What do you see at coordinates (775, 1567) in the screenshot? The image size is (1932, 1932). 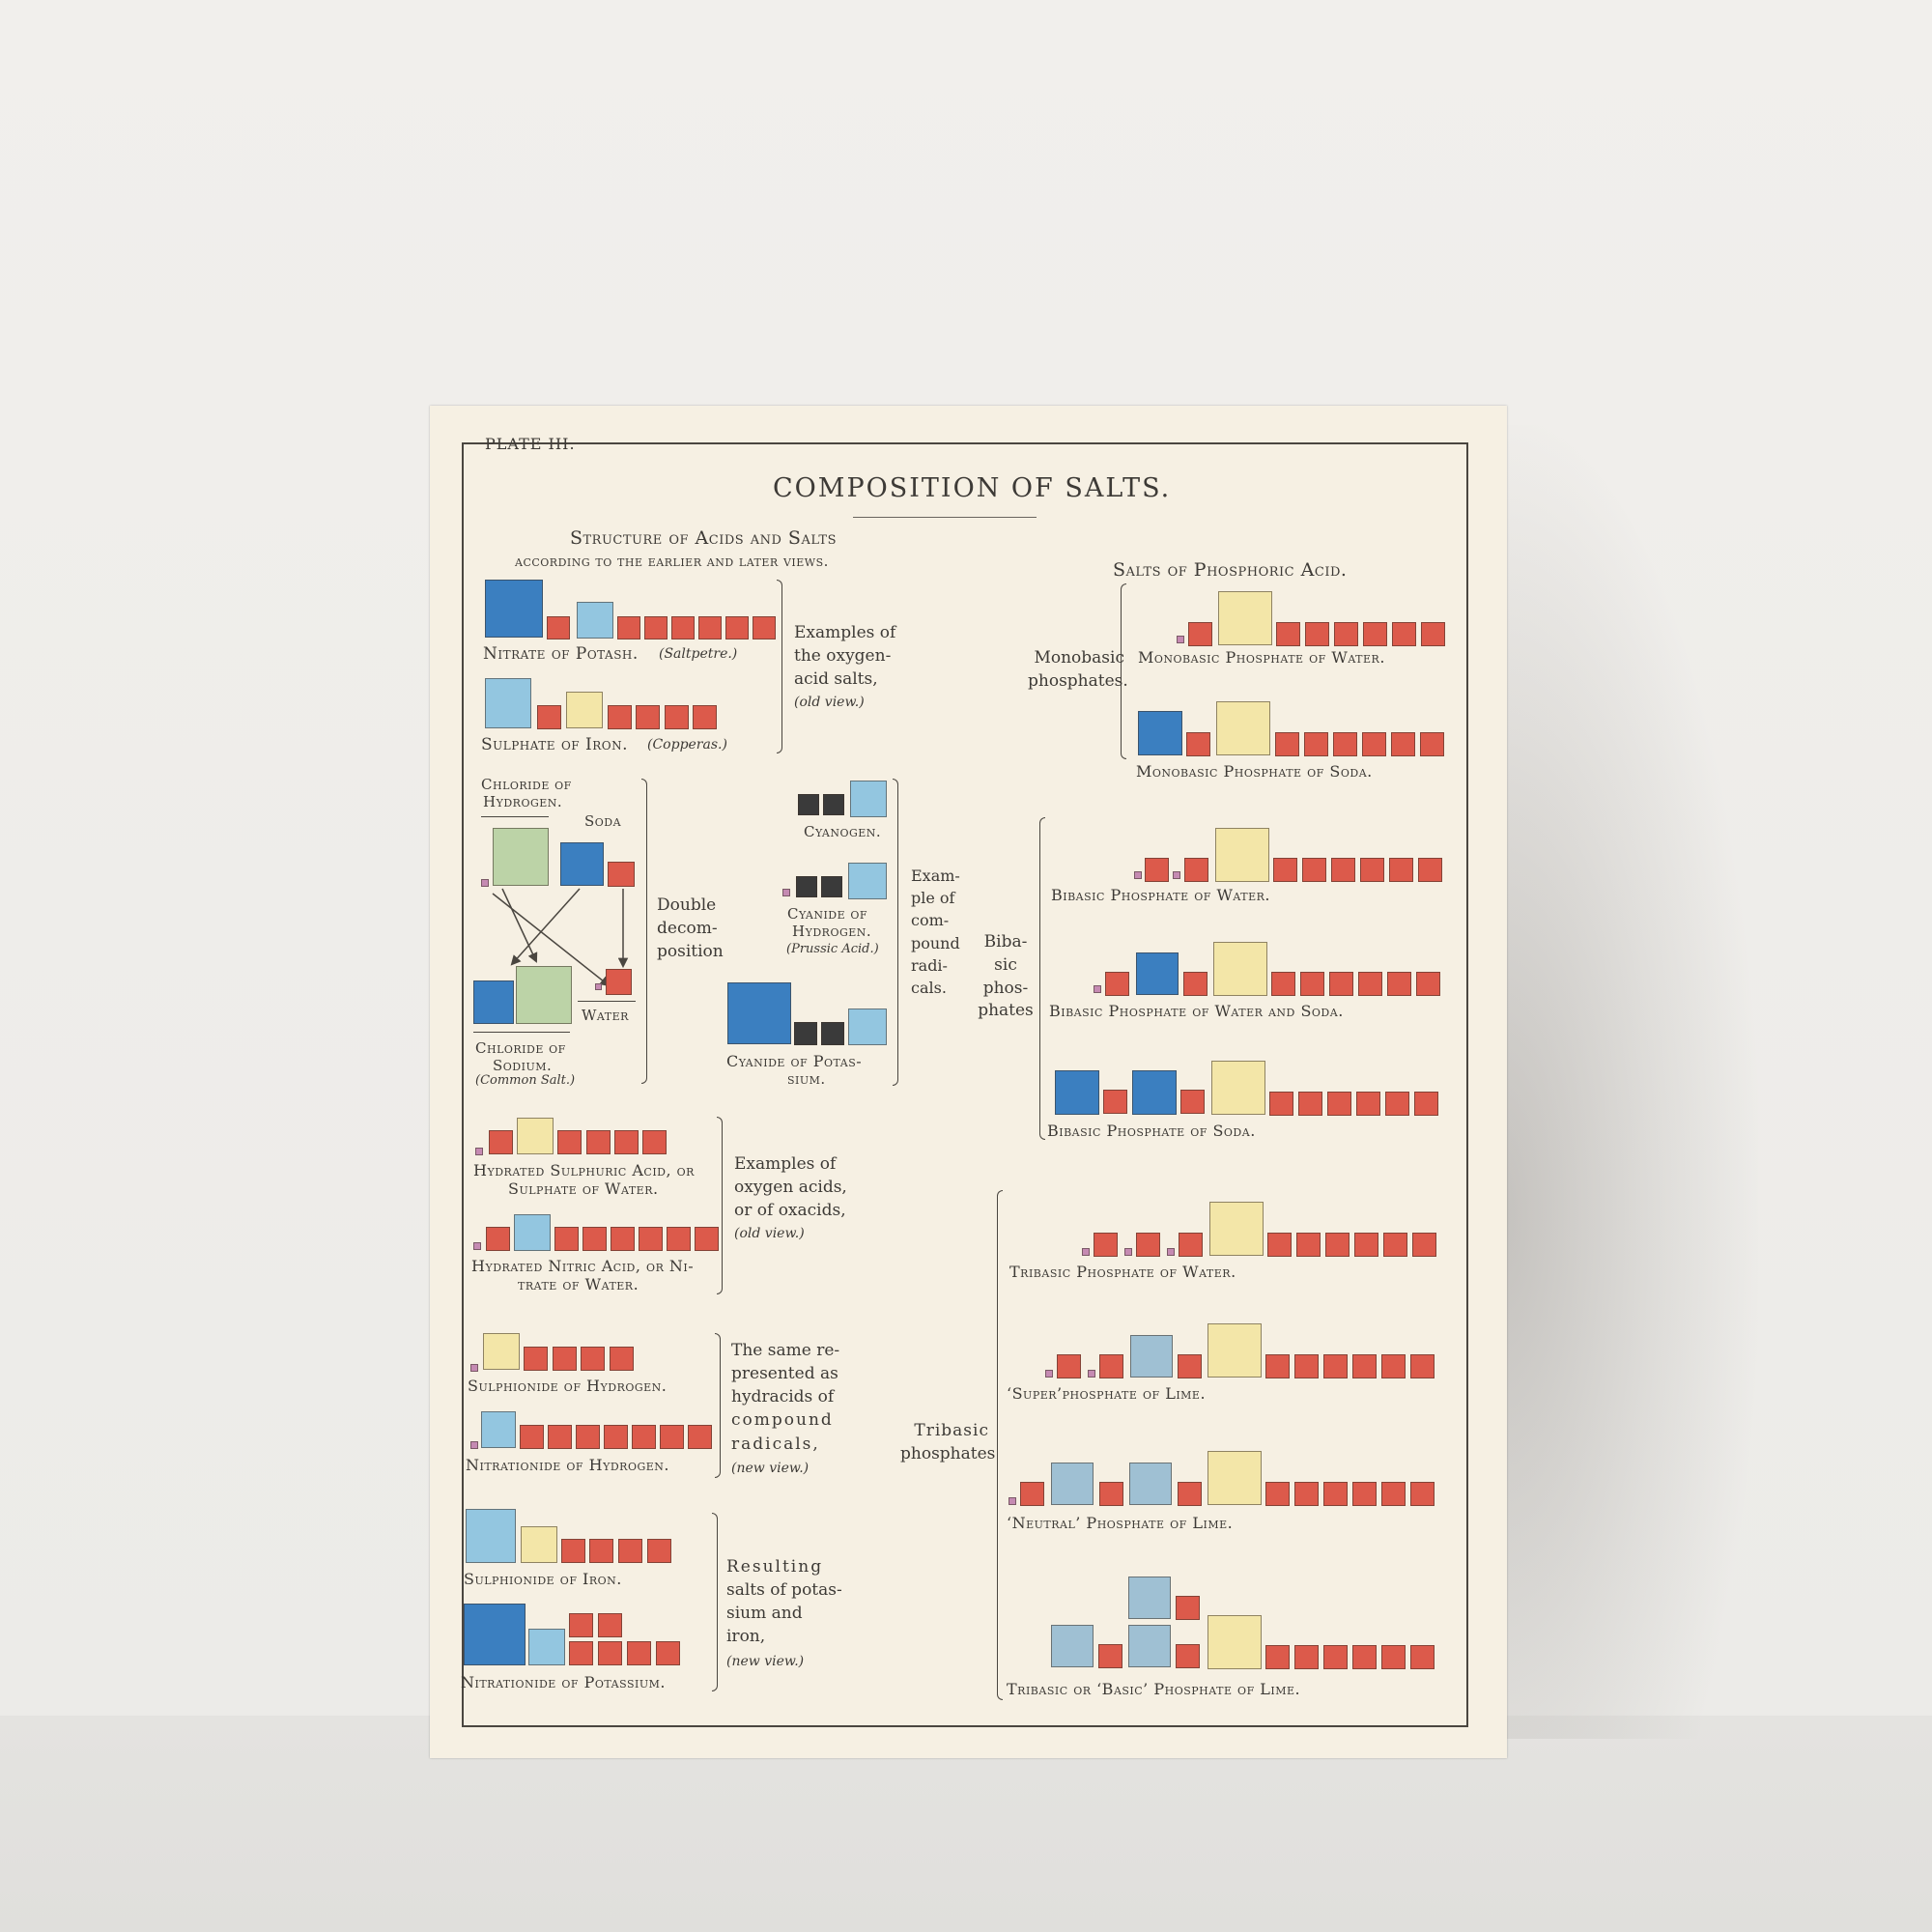 I see `note-line: Resulting` at bounding box center [775, 1567].